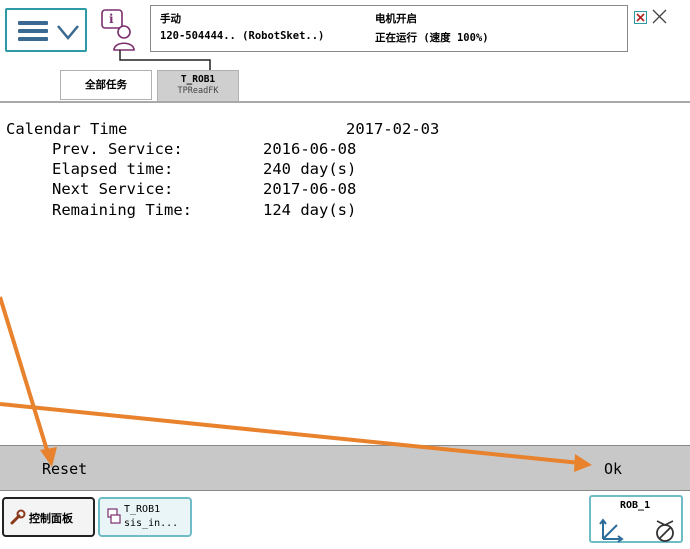  What do you see at coordinates (113, 169) in the screenshot?
I see `info-label: Elapsed time:` at bounding box center [113, 169].